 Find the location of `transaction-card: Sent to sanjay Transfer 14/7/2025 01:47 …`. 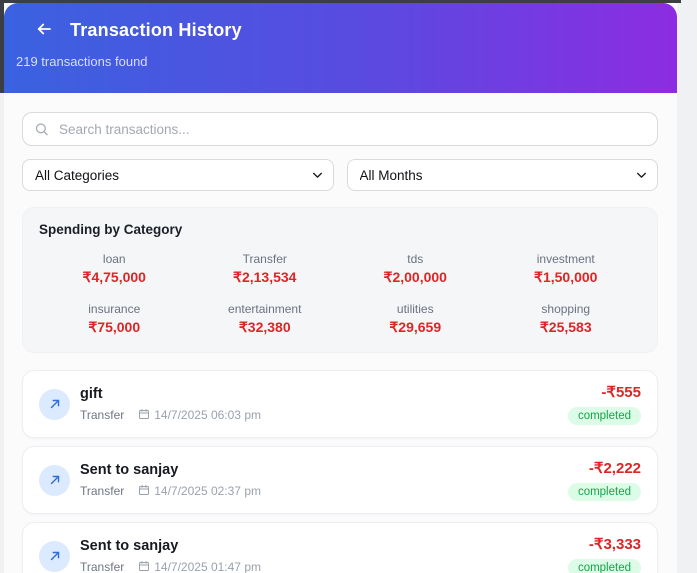

transaction-card: Sent to sanjay Transfer 14/7/2025 01:47 … is located at coordinates (340, 547).